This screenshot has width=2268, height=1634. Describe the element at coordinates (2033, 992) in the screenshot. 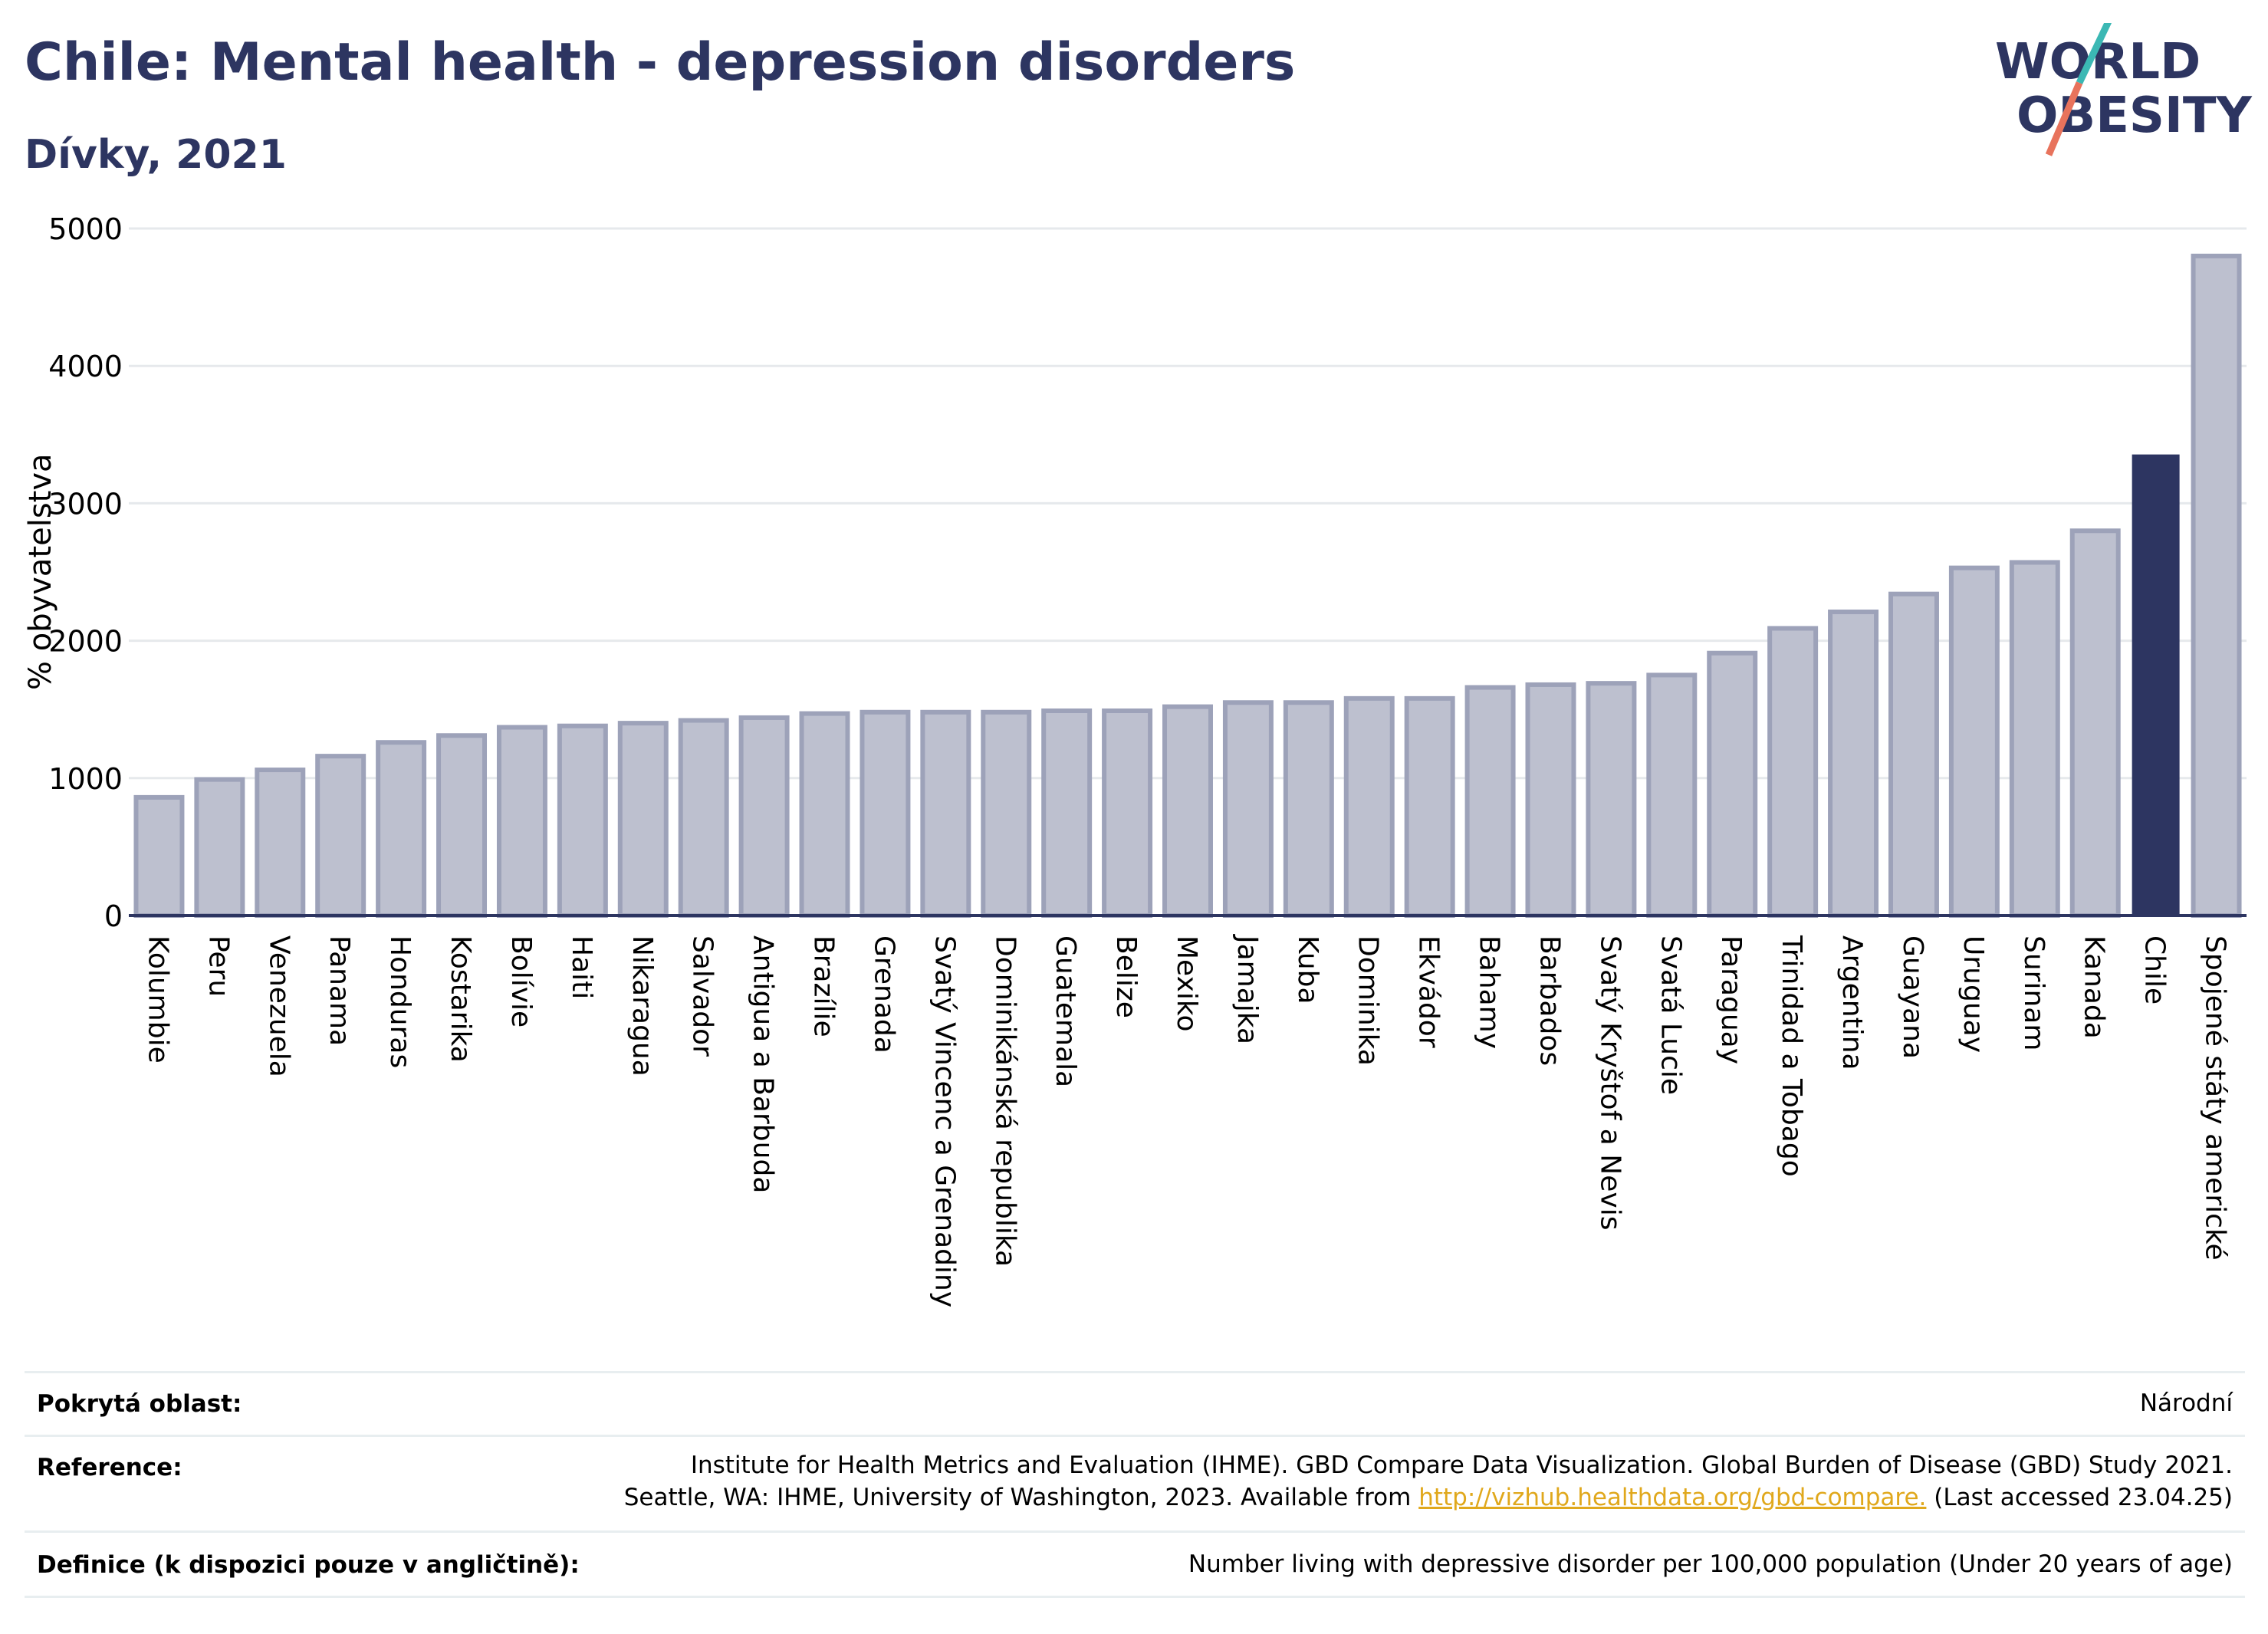

I see `x-tick-label: Surinam` at that location.